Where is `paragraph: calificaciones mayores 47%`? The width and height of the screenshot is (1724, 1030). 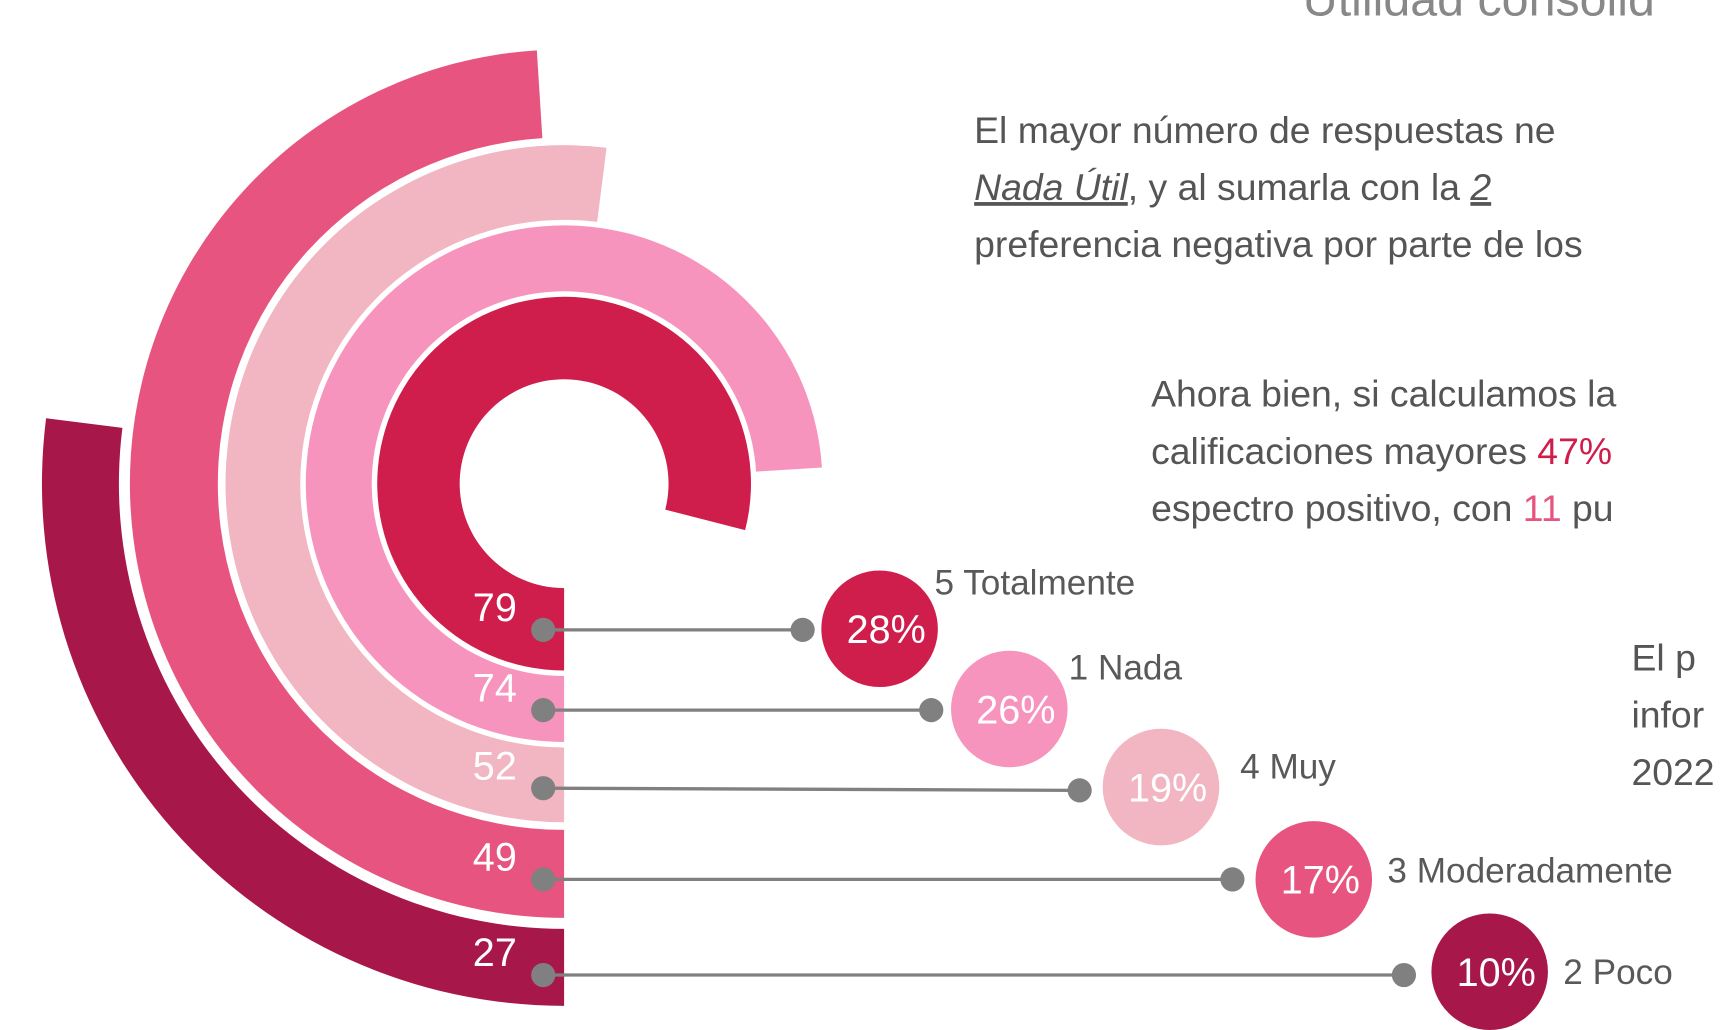
paragraph: calificaciones mayores 47% is located at coordinates (1381, 451).